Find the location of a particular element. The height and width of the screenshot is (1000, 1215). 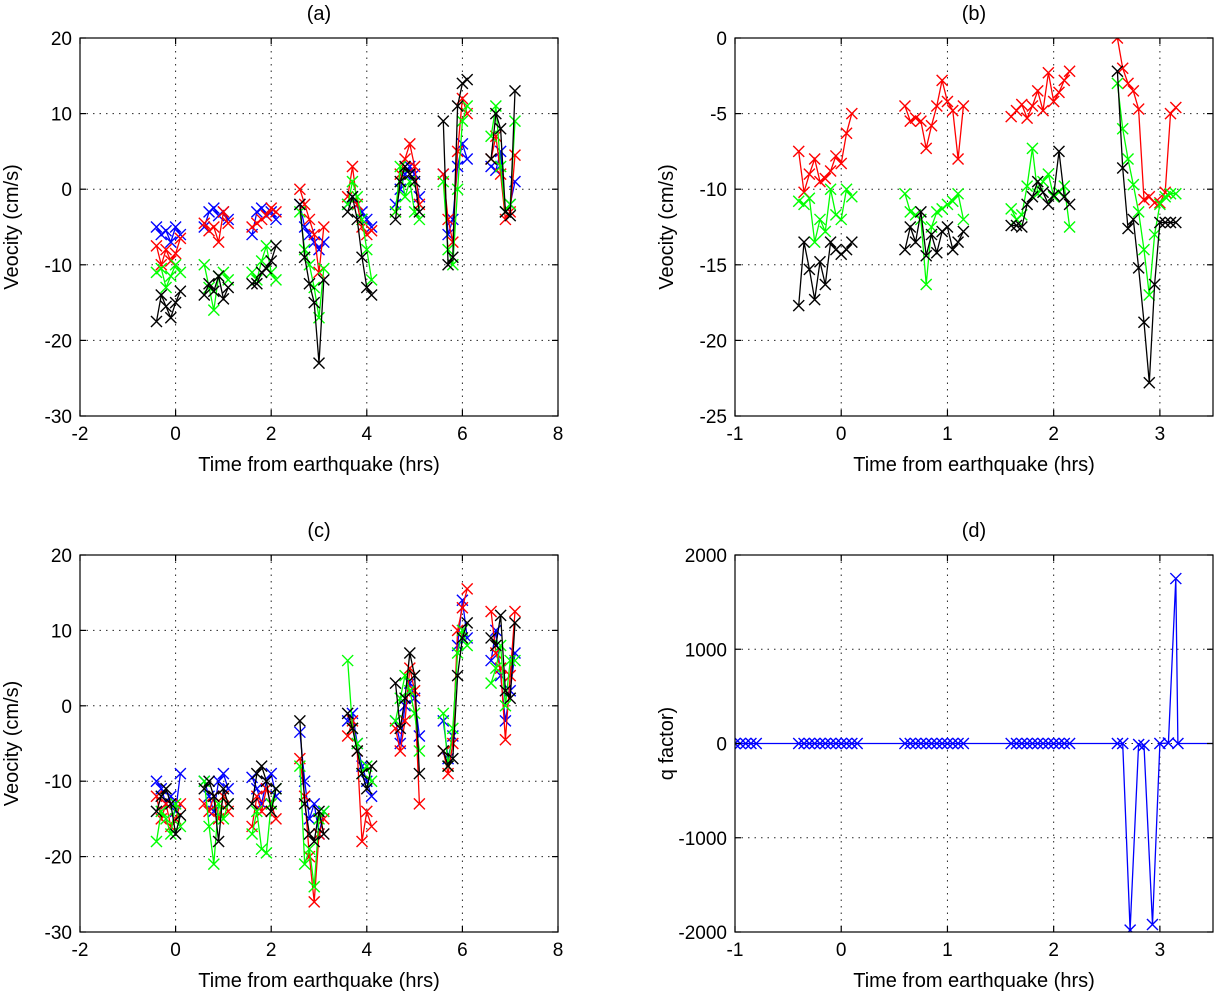

axes-frame-c is located at coordinates (319, 743).